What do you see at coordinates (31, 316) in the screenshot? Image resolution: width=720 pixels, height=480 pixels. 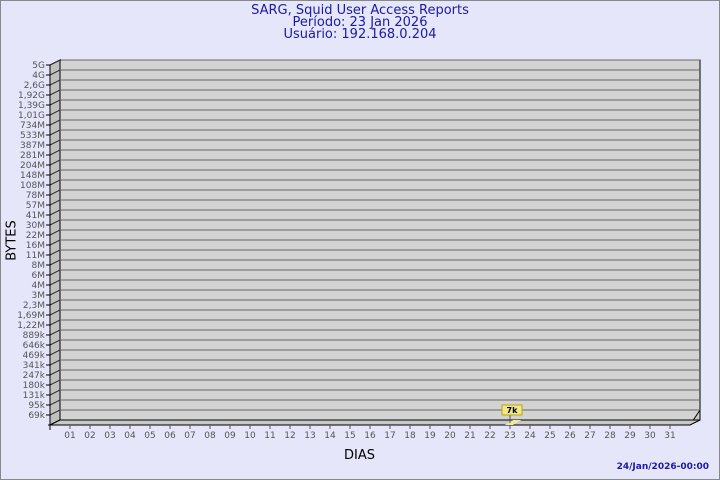 I see `y-tick-label: 1,69M` at bounding box center [31, 316].